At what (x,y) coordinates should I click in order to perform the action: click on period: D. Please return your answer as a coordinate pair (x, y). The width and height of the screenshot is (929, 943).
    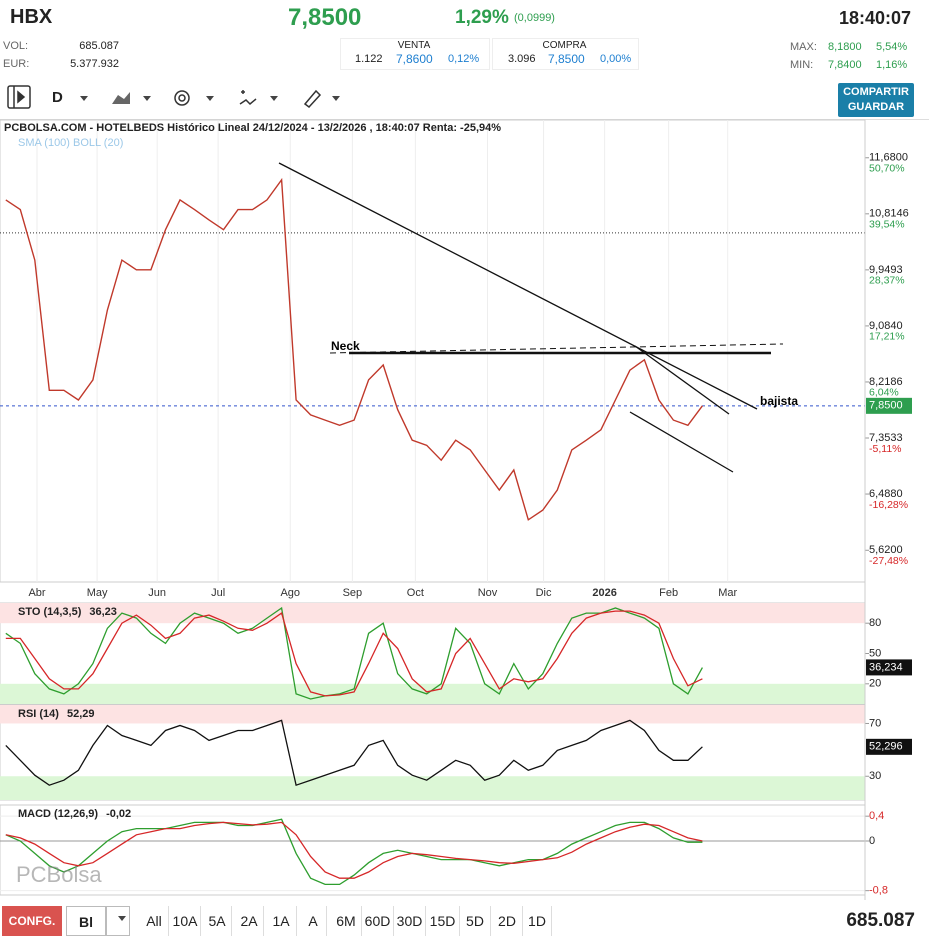
    Looking at the image, I should click on (57, 97).